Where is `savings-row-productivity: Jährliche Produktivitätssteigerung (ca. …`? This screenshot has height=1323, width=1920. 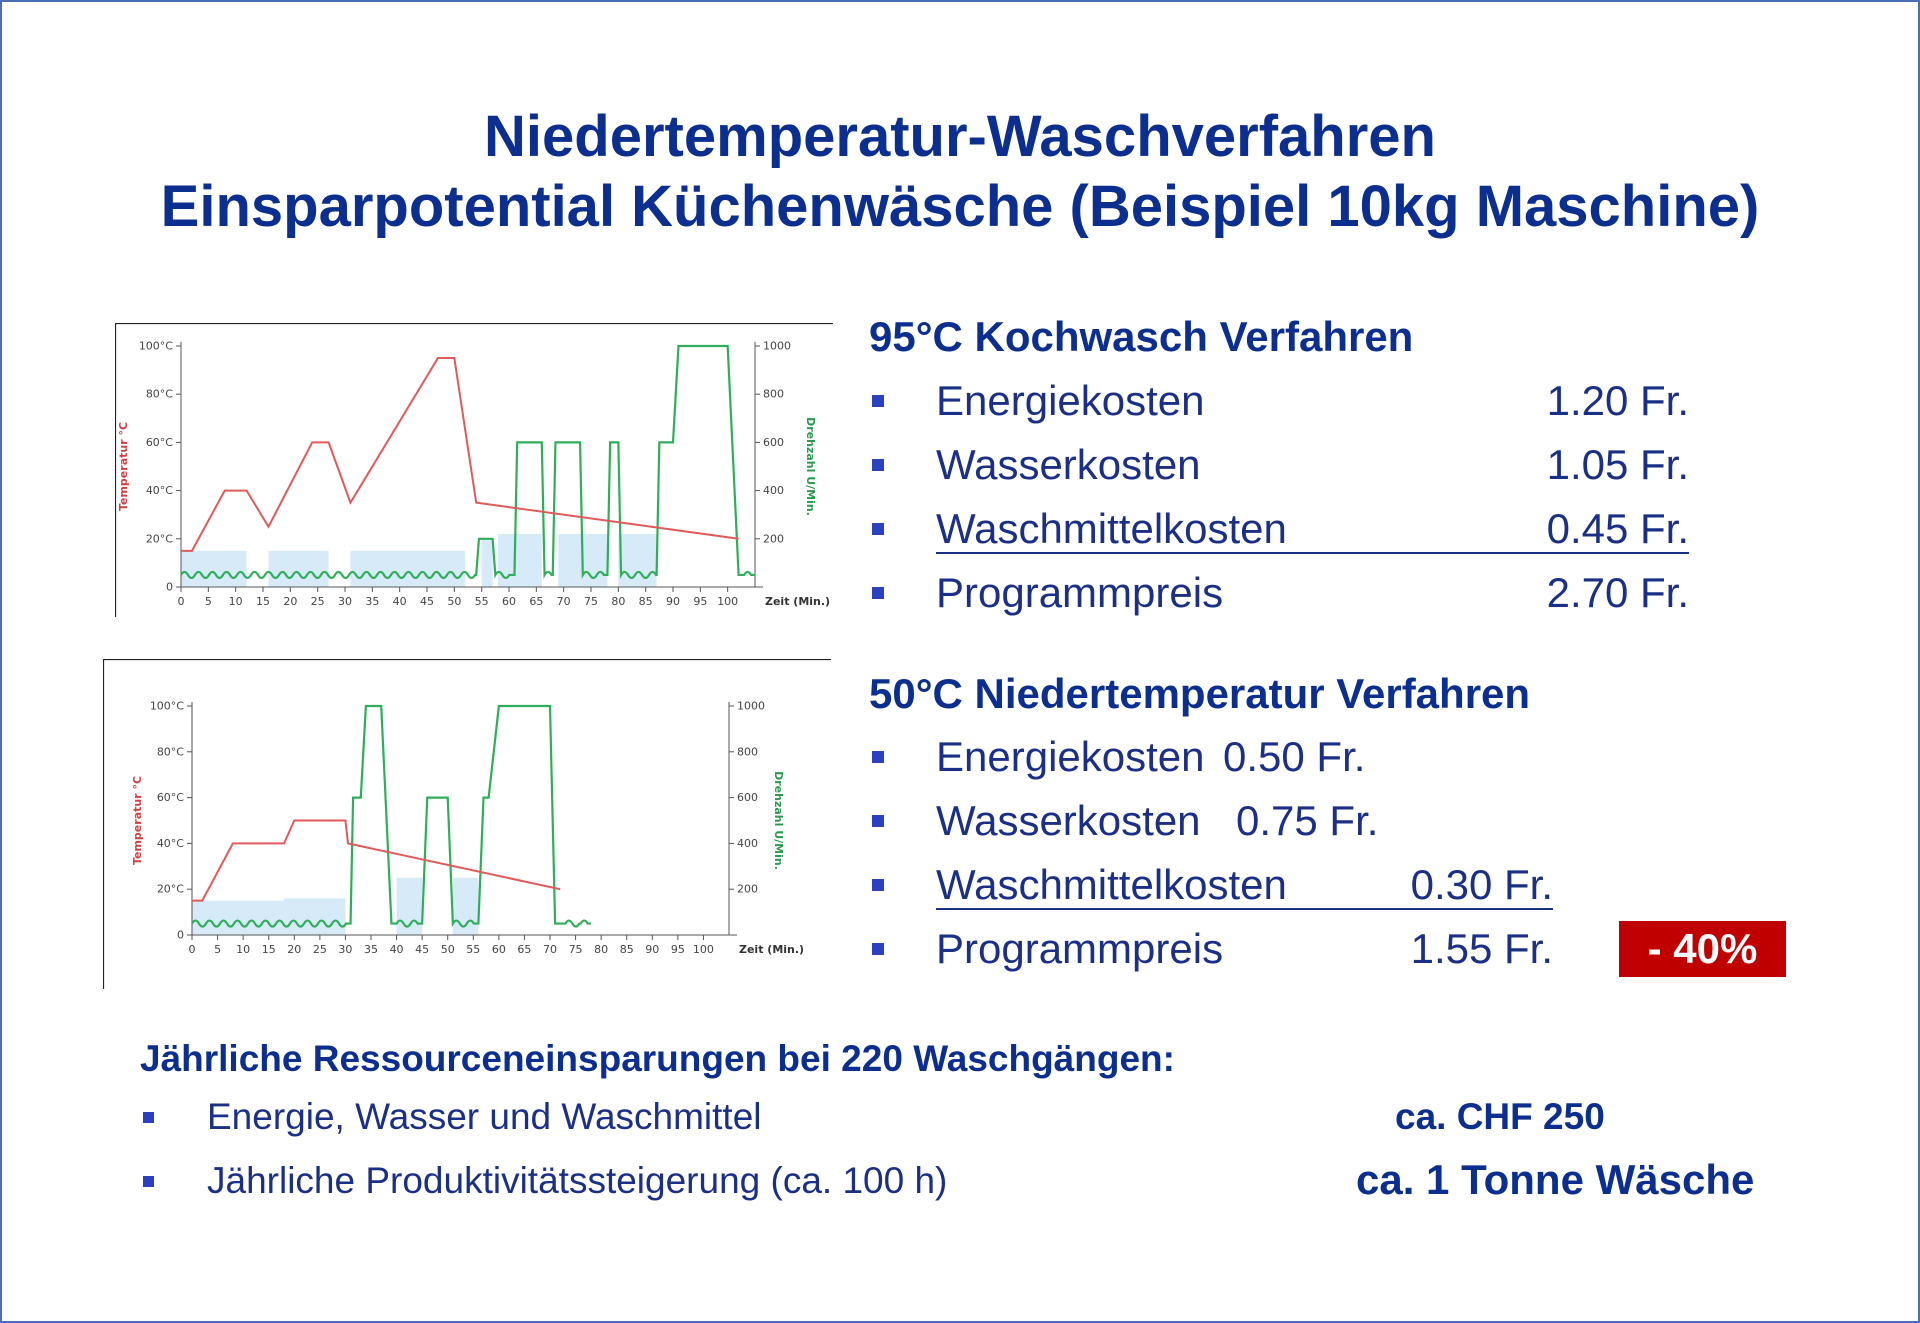
savings-row-productivity: Jährliche Produktivitätssteigerung (ca. … is located at coordinates (960, 1183).